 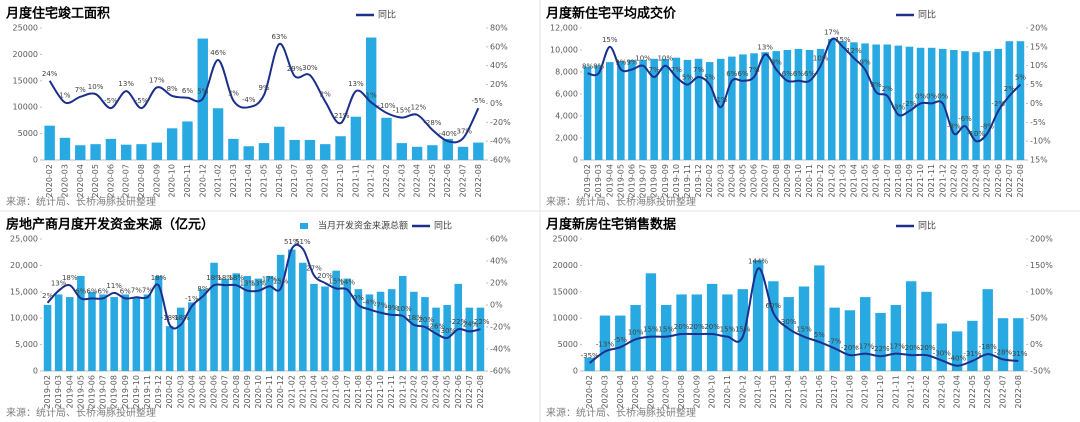 I want to click on data-label: -31%, so click(x=1018, y=354).